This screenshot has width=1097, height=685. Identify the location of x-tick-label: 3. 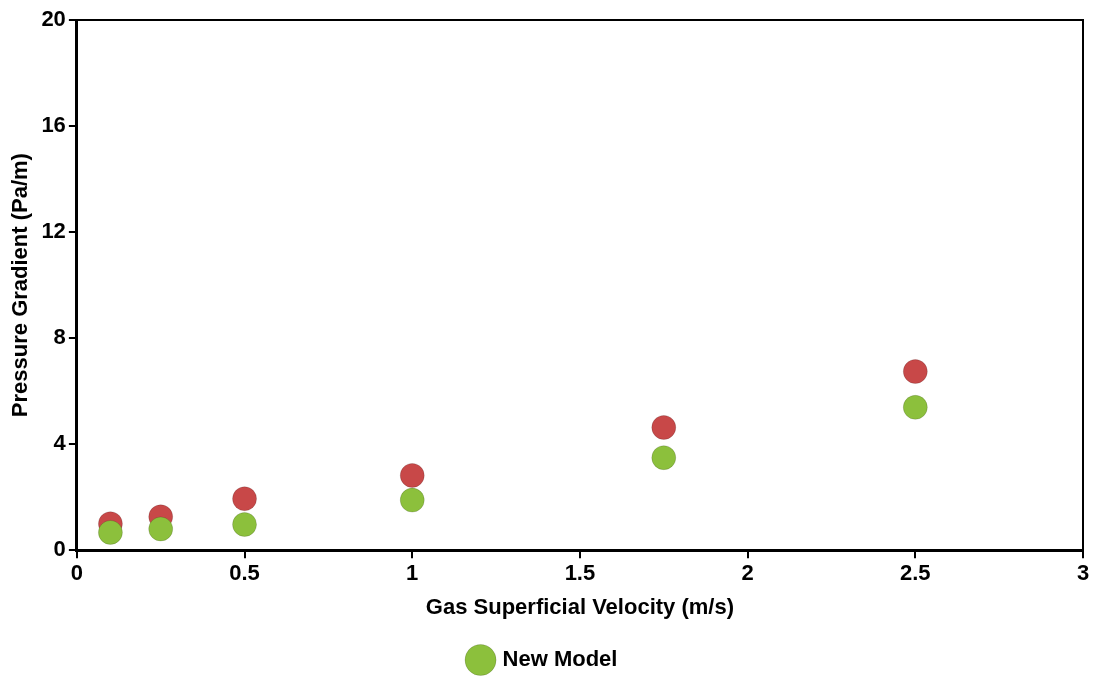
(1083, 573).